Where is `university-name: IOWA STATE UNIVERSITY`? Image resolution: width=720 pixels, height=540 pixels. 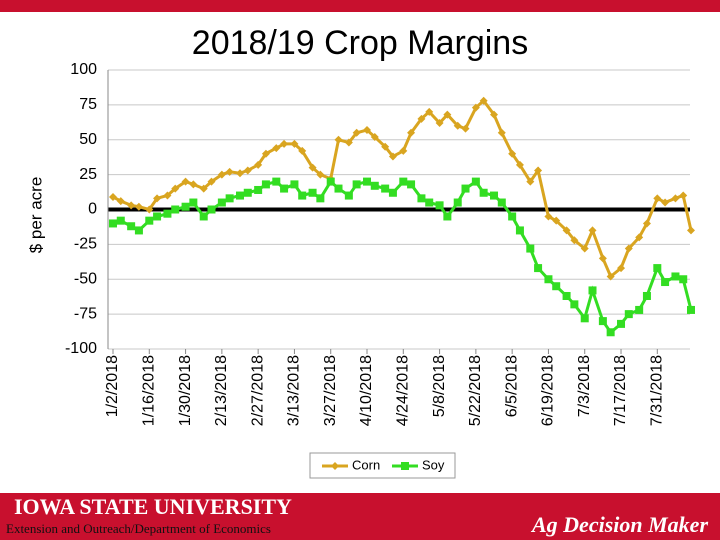
university-name: IOWA STATE UNIVERSITY is located at coordinates (153, 506).